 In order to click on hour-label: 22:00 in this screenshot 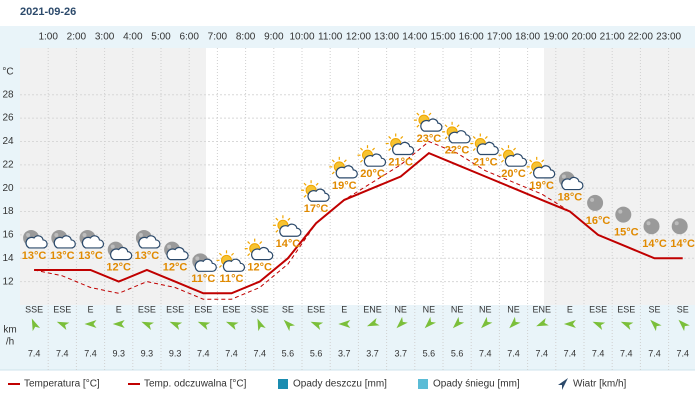, I will do `click(640, 37)`.